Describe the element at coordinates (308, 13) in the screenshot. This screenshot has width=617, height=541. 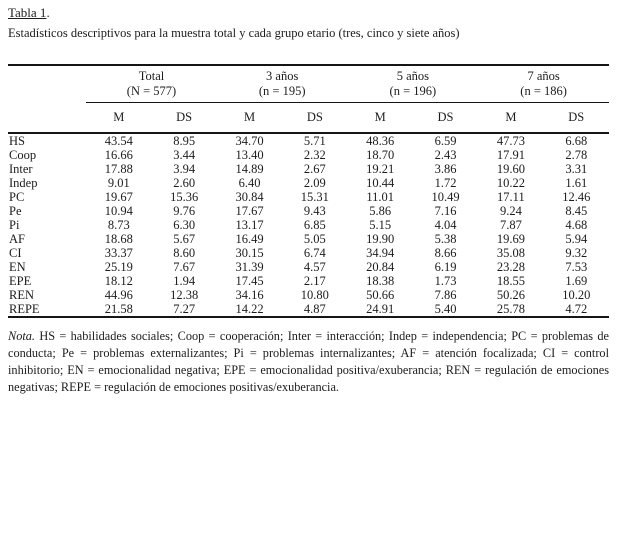
I see `table-number-title: Tabla 1.` at that location.